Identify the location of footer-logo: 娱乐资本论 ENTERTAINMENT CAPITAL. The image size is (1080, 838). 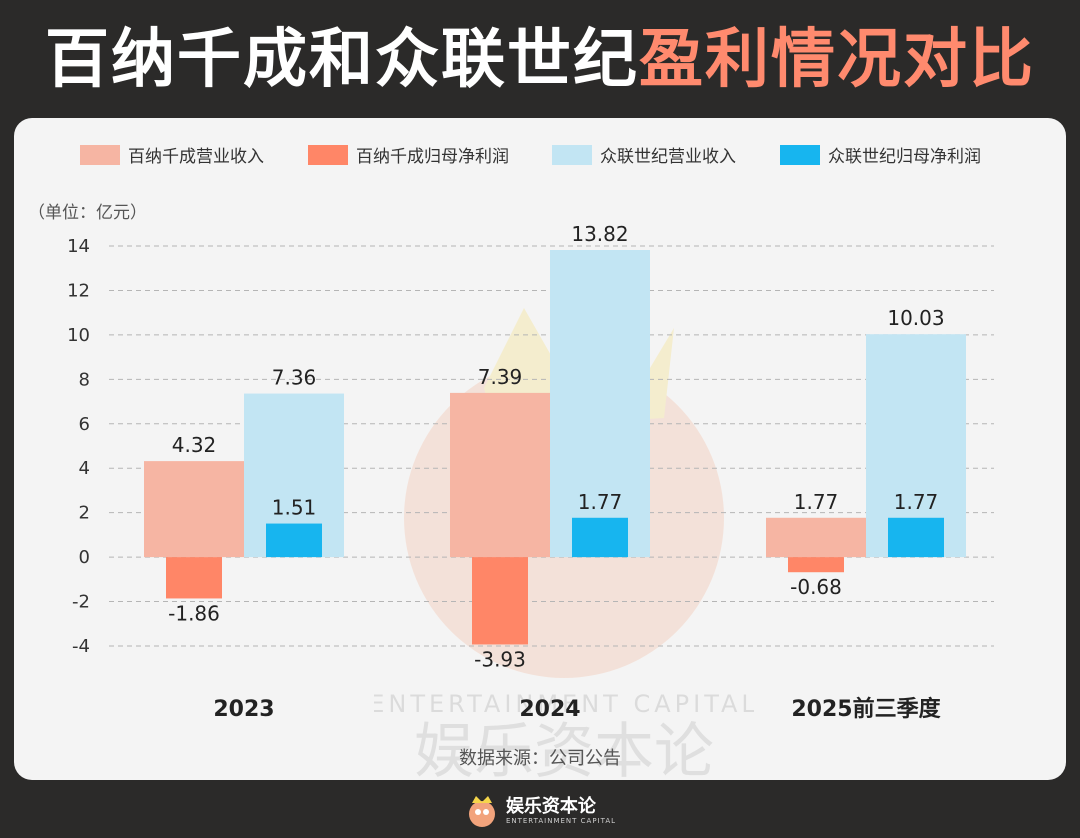
(540, 811).